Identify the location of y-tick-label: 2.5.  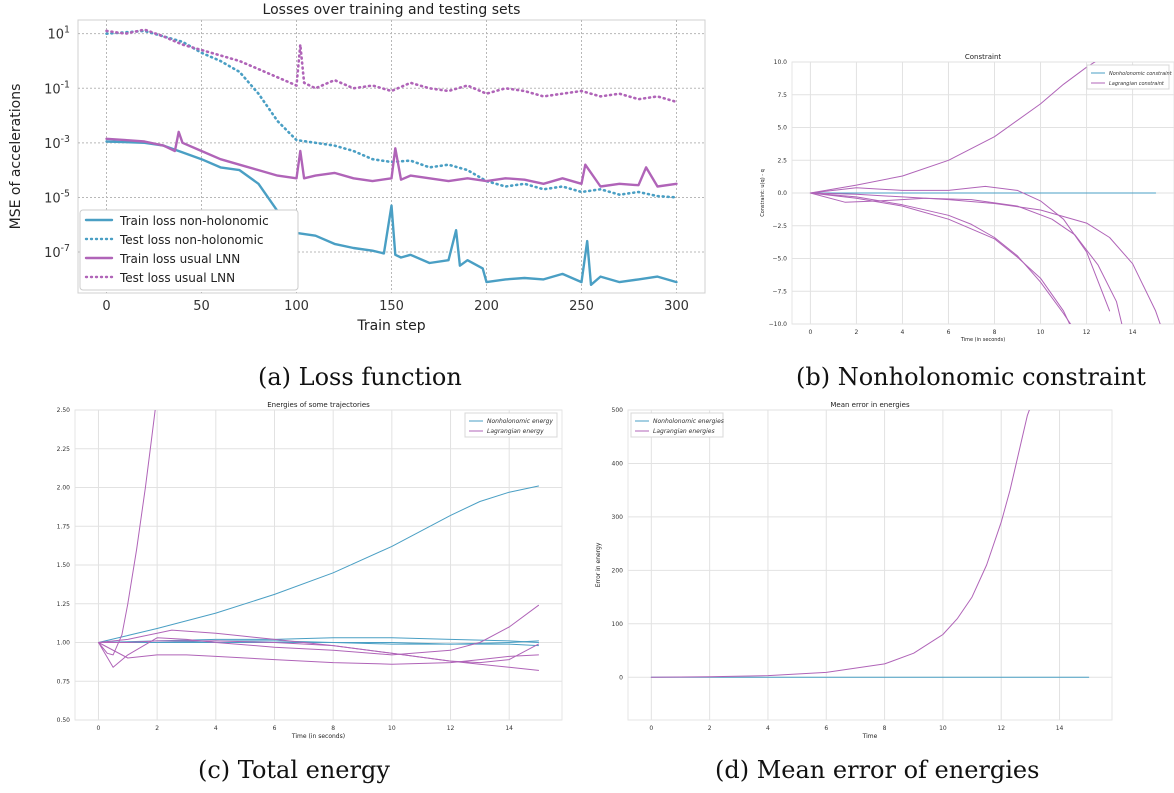
(782, 160).